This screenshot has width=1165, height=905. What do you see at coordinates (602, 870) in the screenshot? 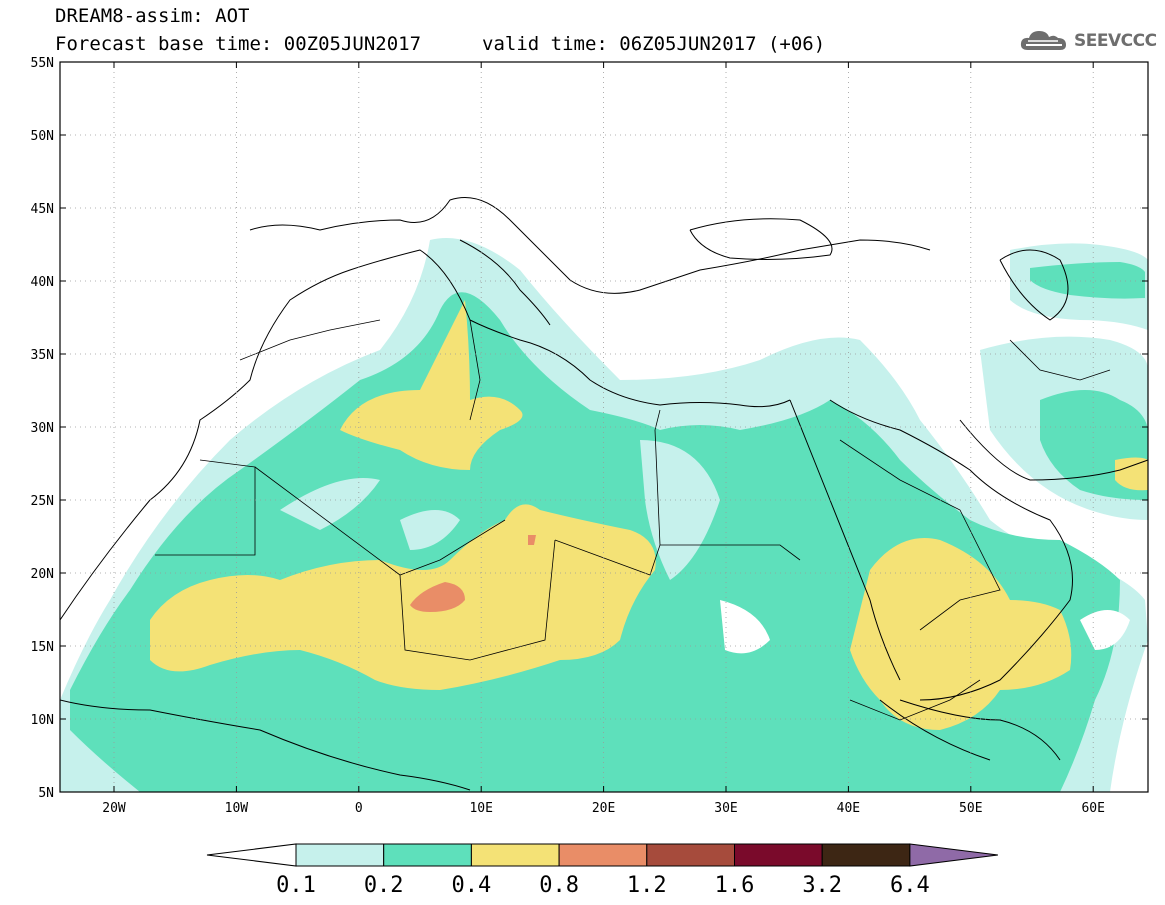
I see `colorbar: 0.1 0.2 0.4 0.8 1.2 1.6 3.2 6.4` at bounding box center [602, 870].